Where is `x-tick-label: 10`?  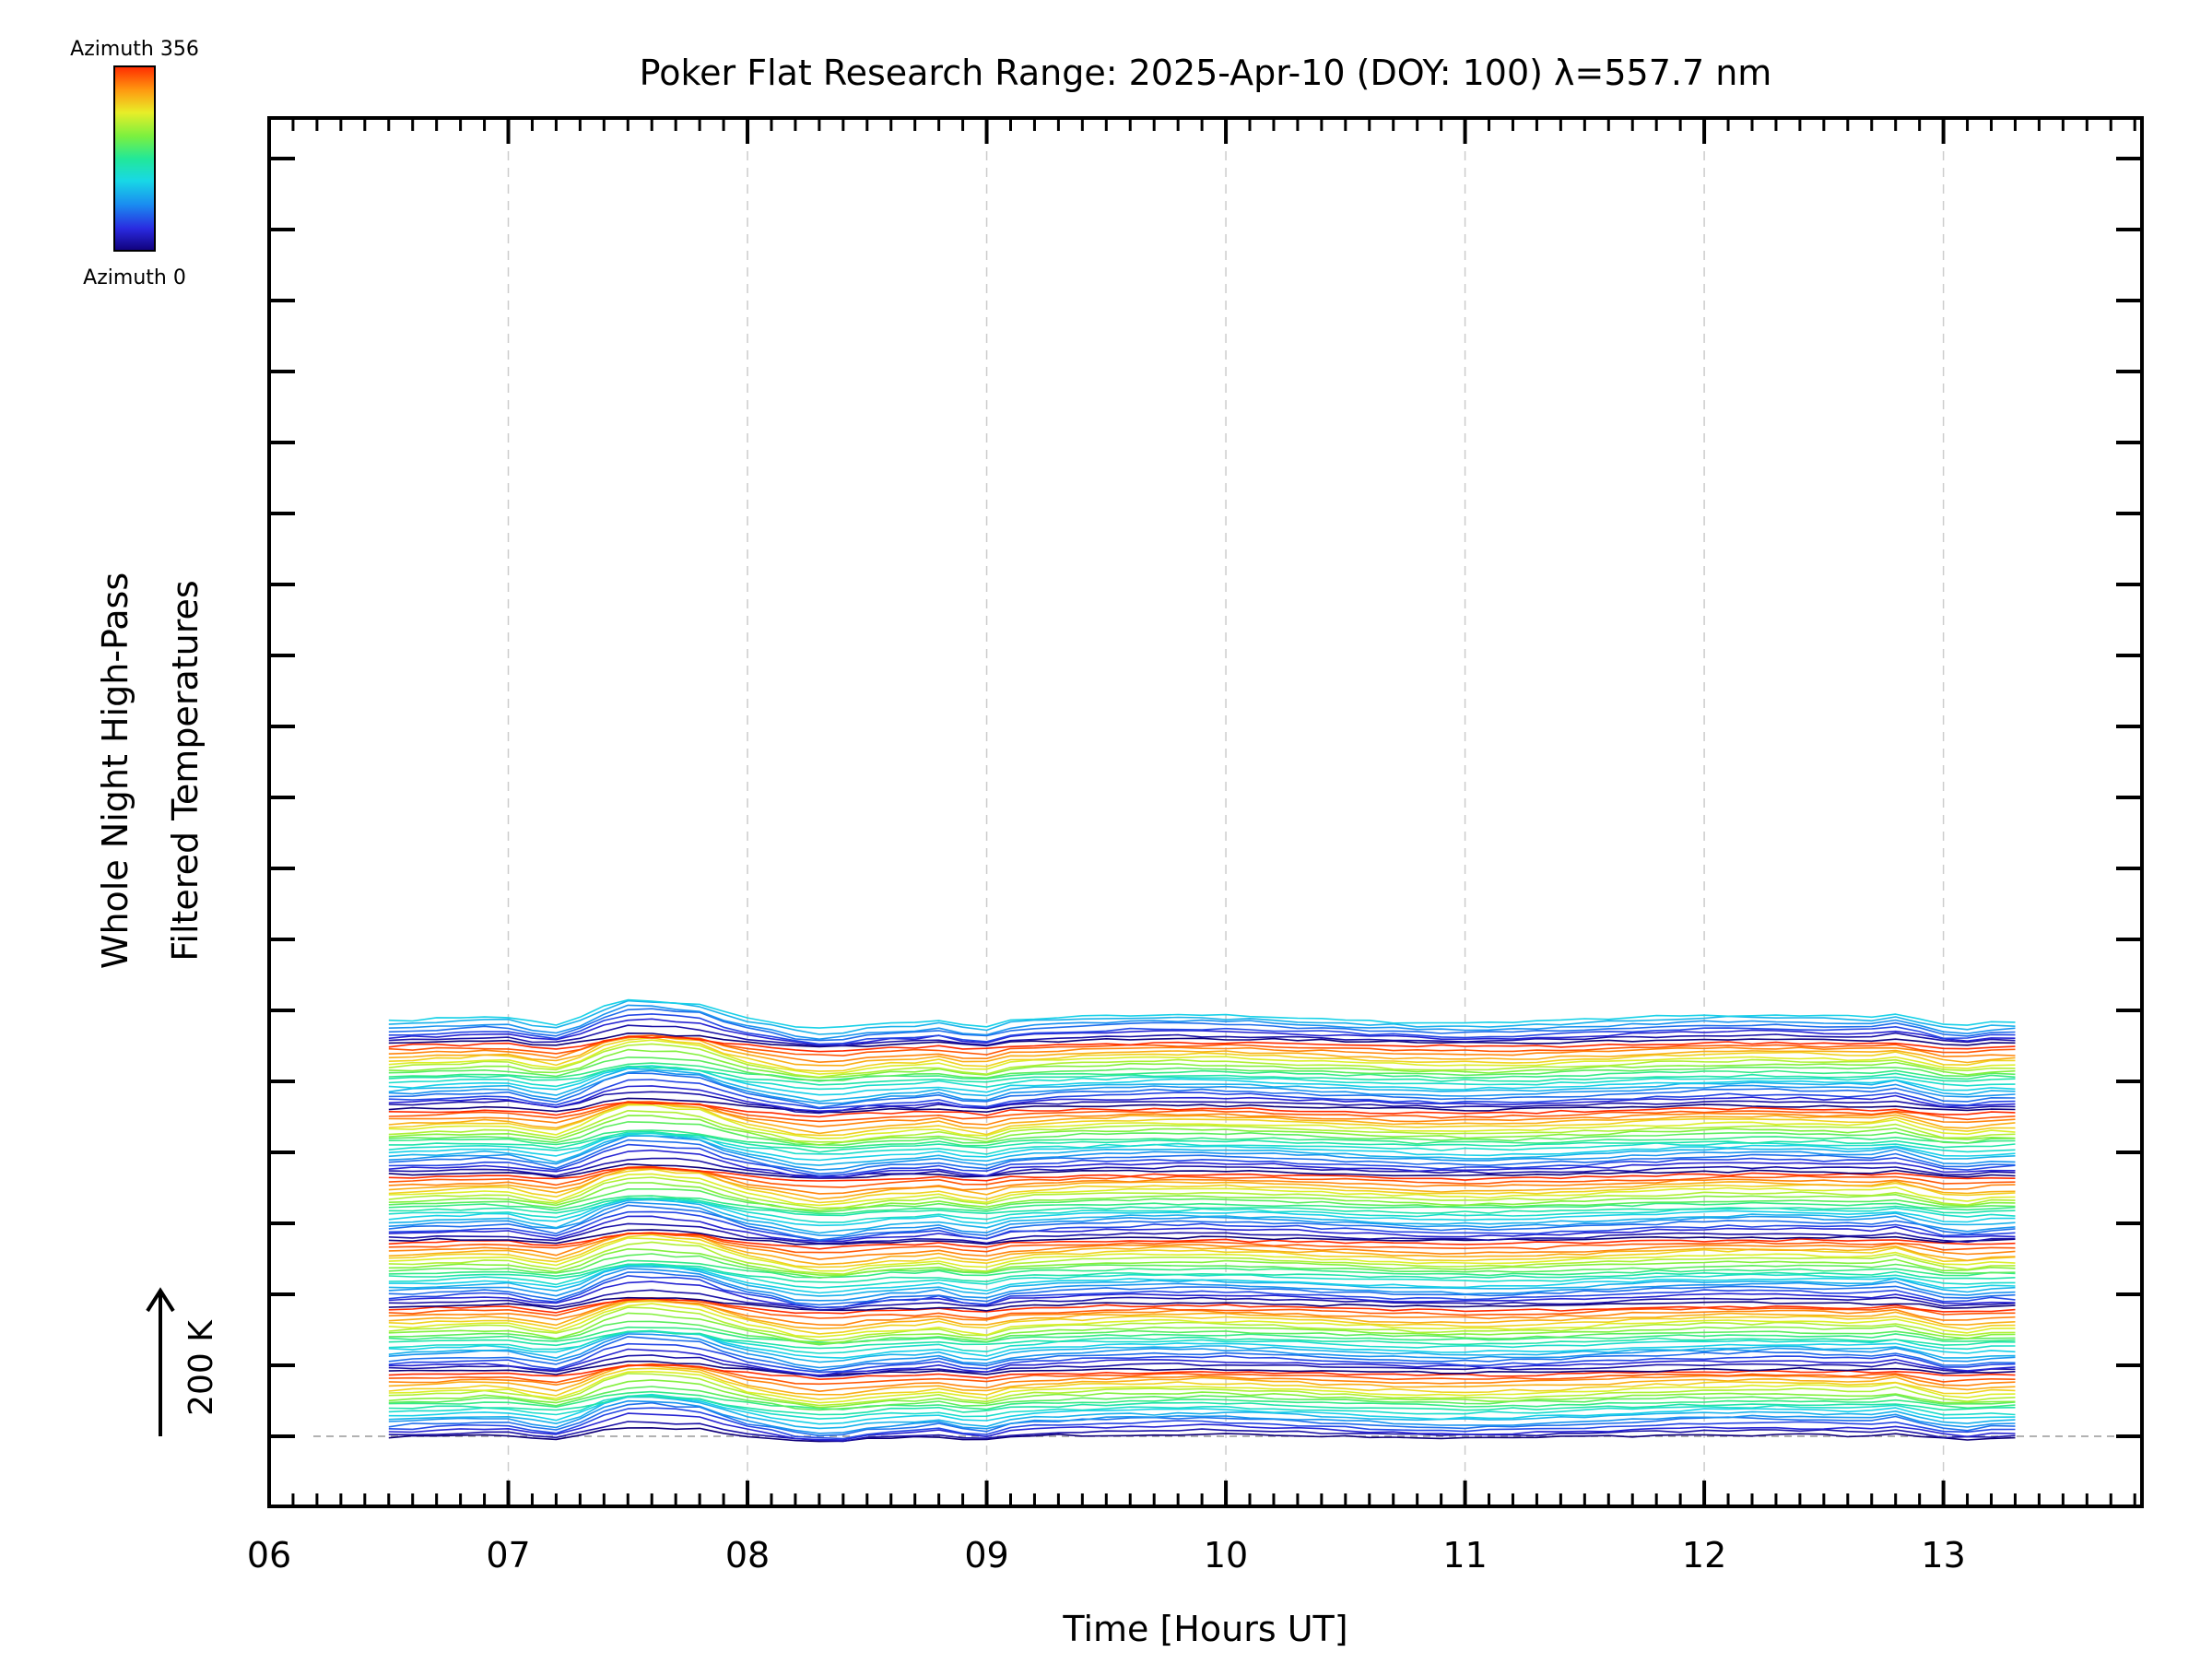
x-tick-label: 10 is located at coordinates (1226, 1555).